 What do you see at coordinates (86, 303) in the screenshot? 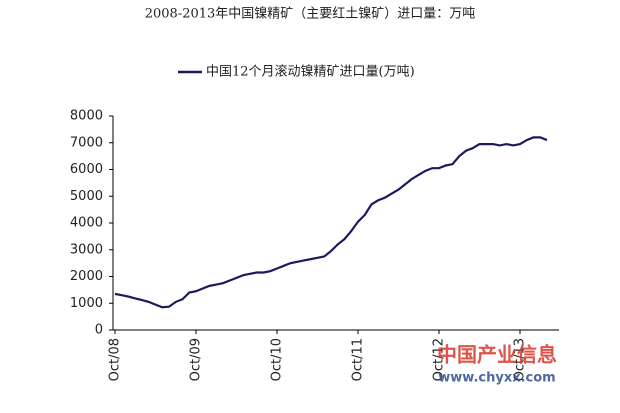
I see `y-tick-label: 1000` at bounding box center [86, 303].